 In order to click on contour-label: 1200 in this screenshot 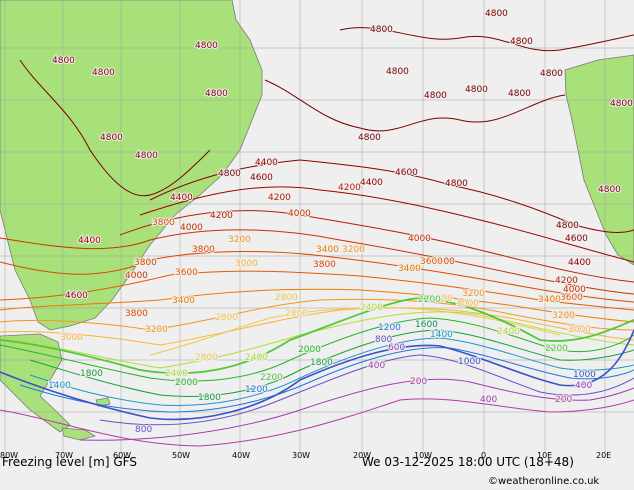, I will do `click(389, 328)`.